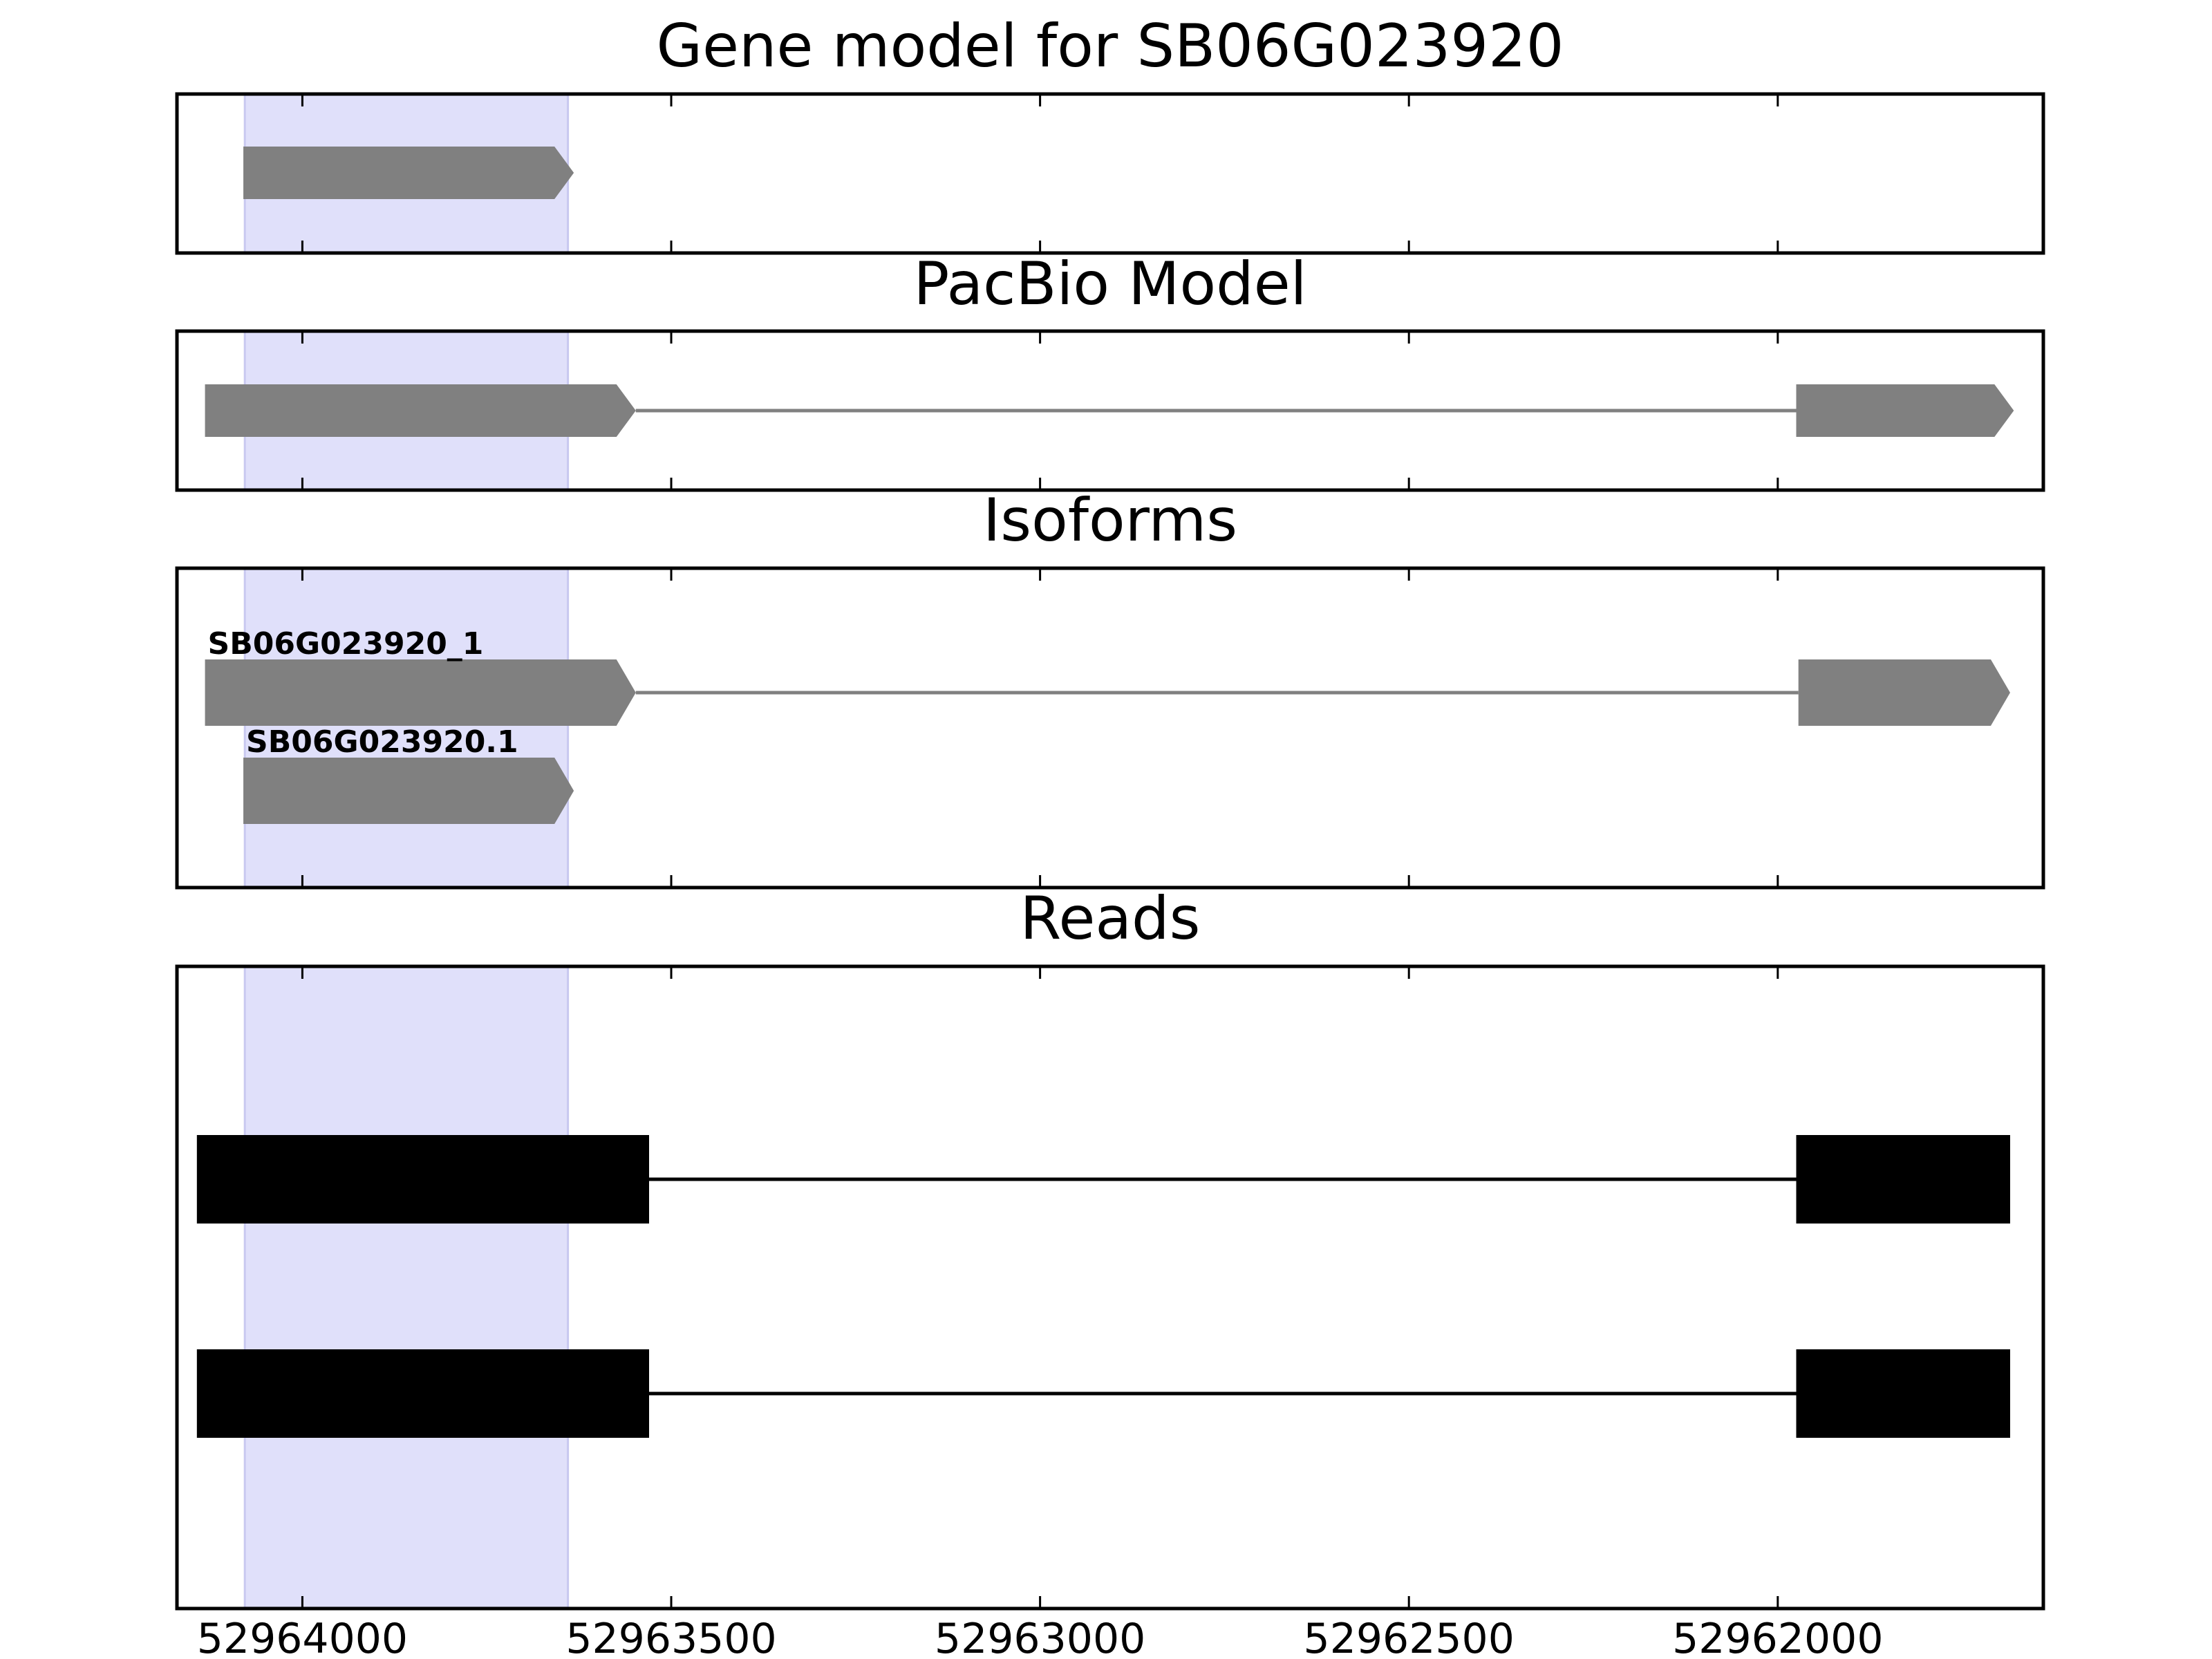  Describe the element at coordinates (382, 742) in the screenshot. I see `isoform-label: SB06G023920.1` at that location.